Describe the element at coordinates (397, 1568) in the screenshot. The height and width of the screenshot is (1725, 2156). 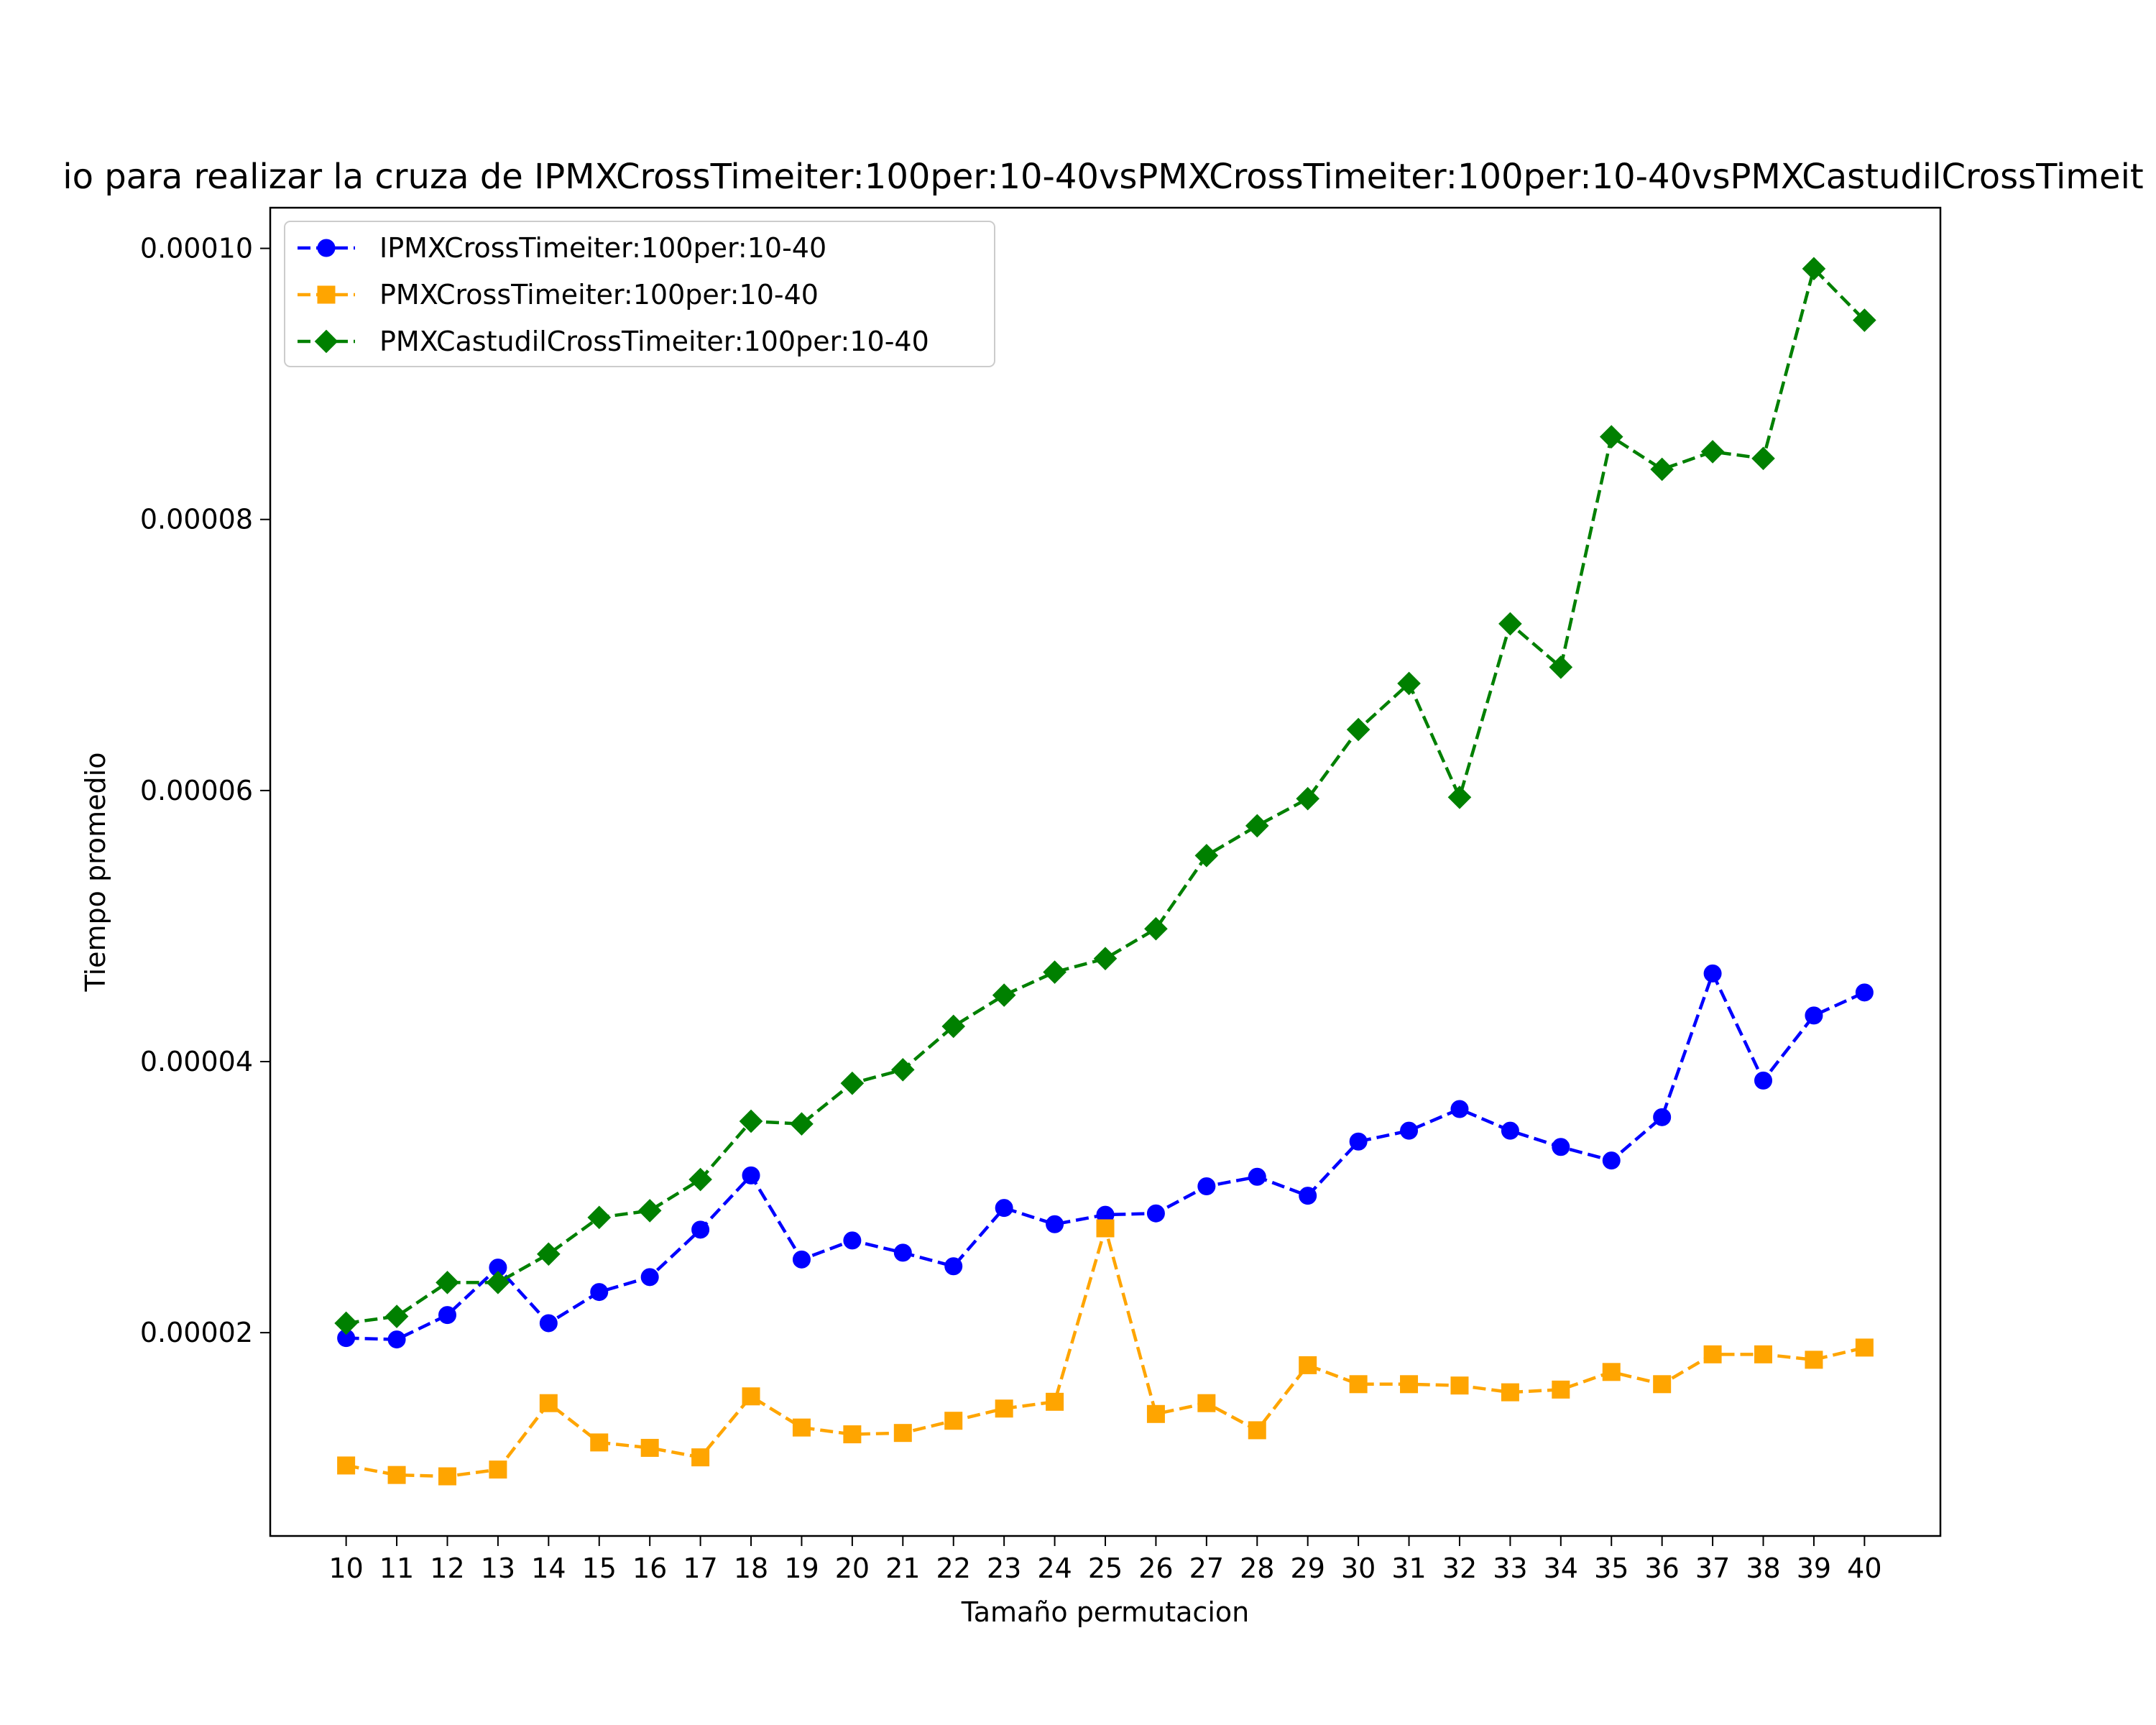
I see `x-tick-label: 11` at that location.